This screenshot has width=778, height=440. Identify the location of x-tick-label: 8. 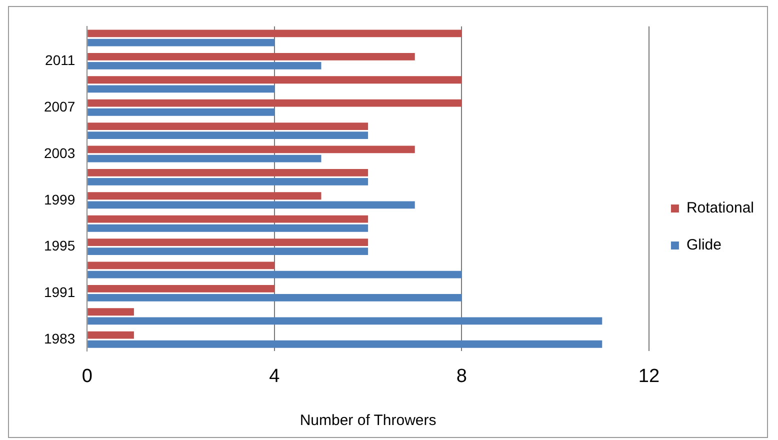
(461, 376).